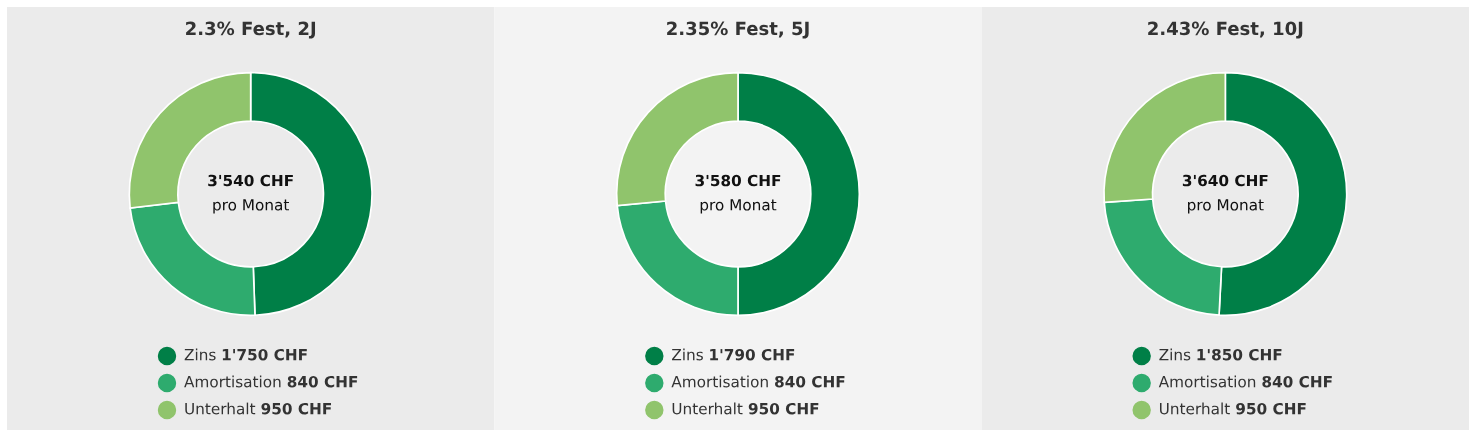  I want to click on chart-title: 2.35% Fest, 5J, so click(738, 30).